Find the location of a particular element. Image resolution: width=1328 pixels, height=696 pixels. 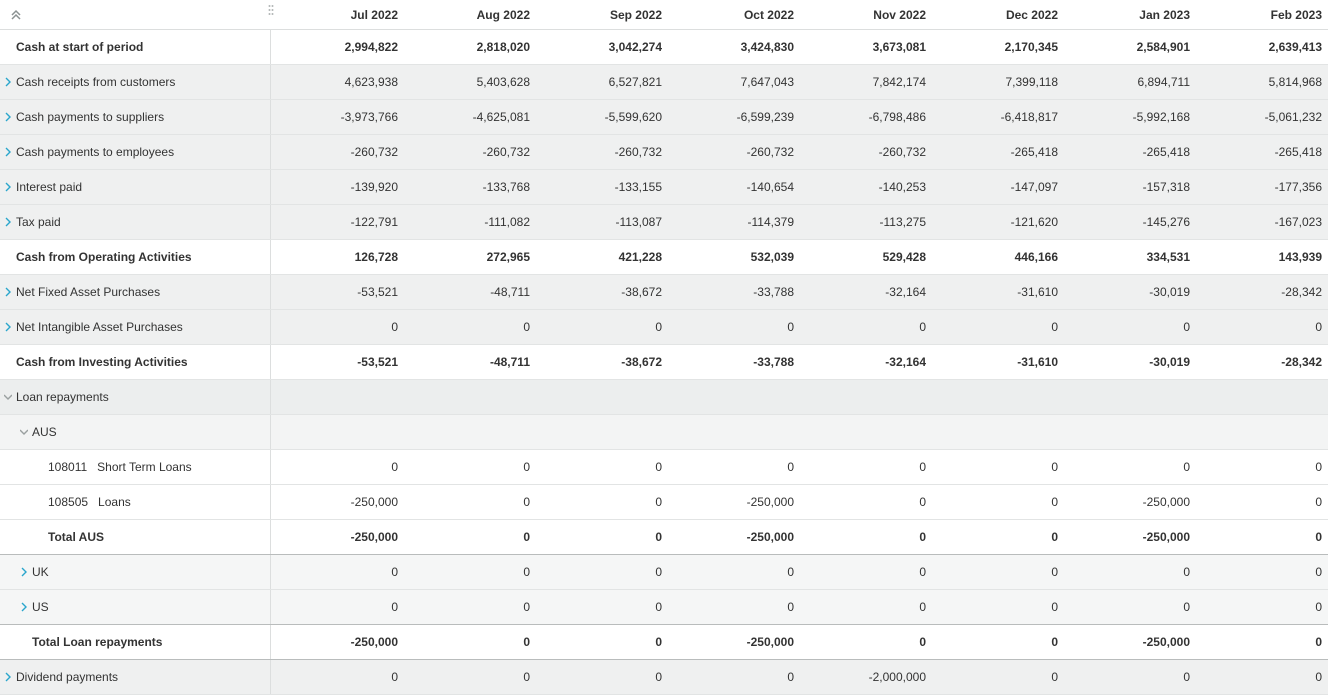

row-label: 108505 Loans is located at coordinates (89, 502).